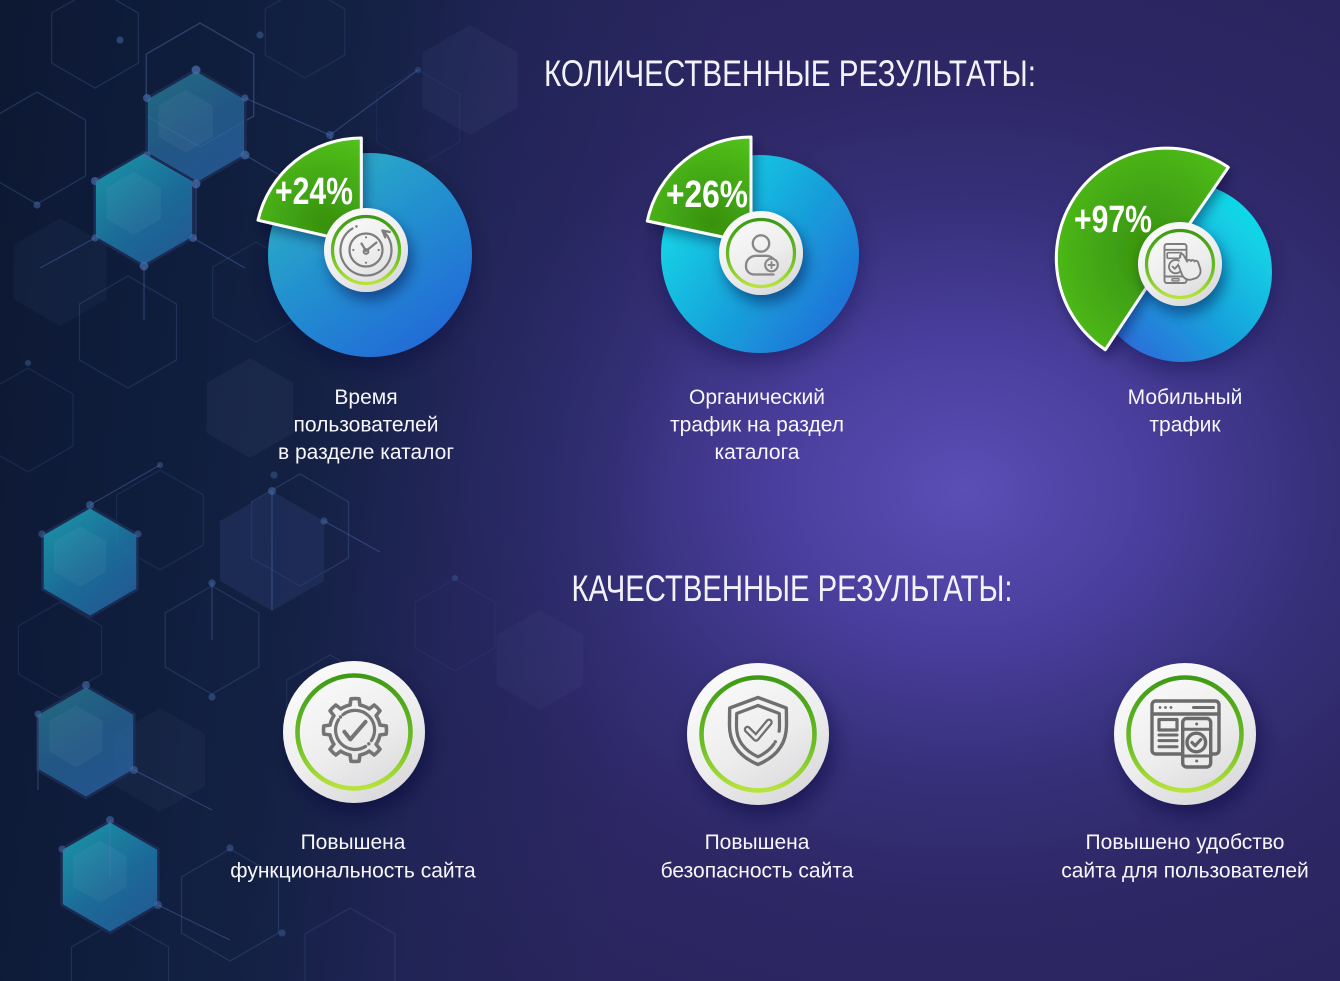 The image size is (1340, 981). Describe the element at coordinates (707, 195) in the screenshot. I see `svg-text: +26%` at that location.